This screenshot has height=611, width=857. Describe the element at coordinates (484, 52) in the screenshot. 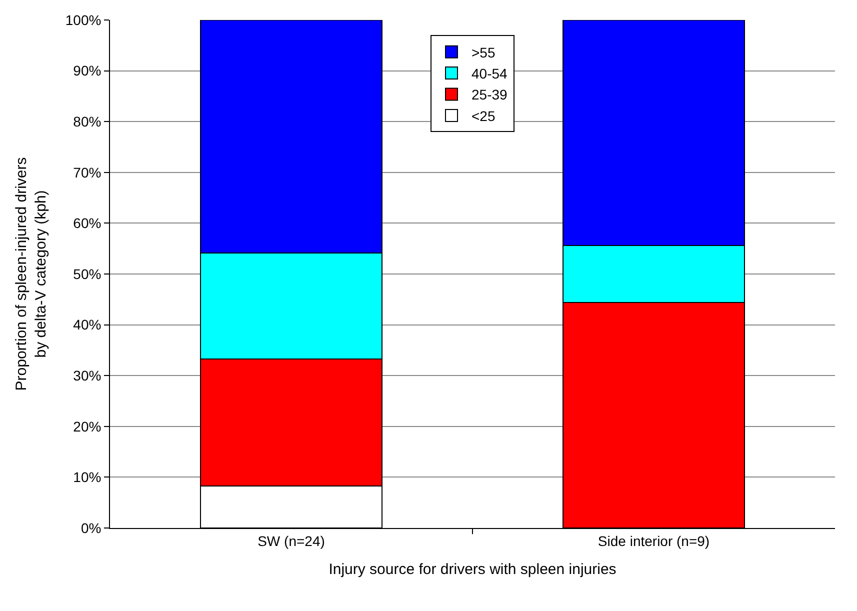

I see `legend-label: >55` at that location.